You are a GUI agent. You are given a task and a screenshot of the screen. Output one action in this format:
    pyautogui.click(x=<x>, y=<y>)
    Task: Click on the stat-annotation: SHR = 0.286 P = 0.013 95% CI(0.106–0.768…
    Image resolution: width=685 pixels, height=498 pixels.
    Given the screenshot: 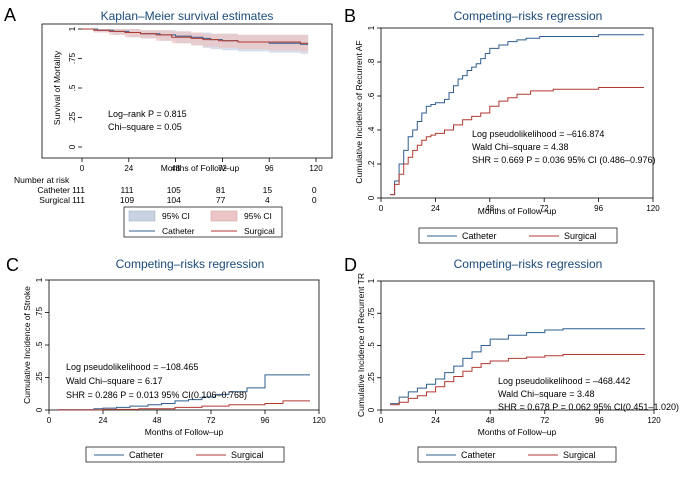 What is the action you would take?
    pyautogui.click(x=156, y=395)
    